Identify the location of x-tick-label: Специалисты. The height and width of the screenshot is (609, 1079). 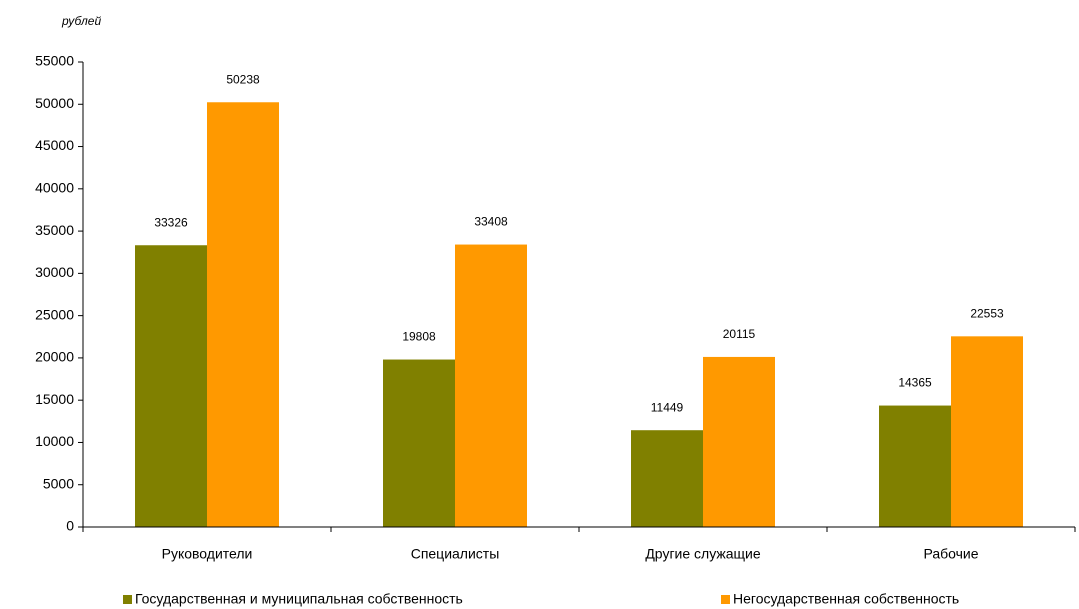
(455, 554).